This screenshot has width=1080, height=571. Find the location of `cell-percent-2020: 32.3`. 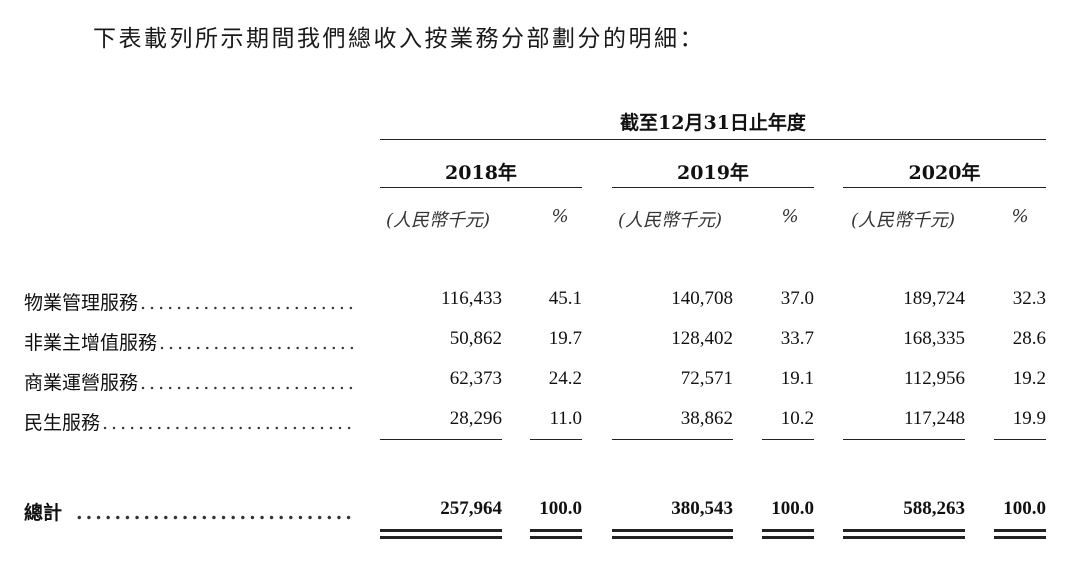

cell-percent-2020: 32.3 is located at coordinates (1029, 298).